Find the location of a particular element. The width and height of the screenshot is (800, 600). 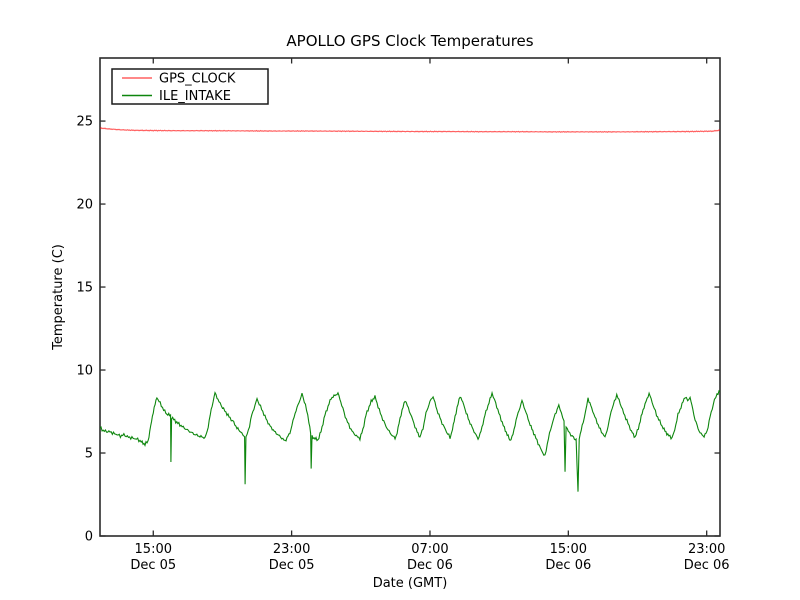

y-tick-label: 10 is located at coordinates (84, 371).